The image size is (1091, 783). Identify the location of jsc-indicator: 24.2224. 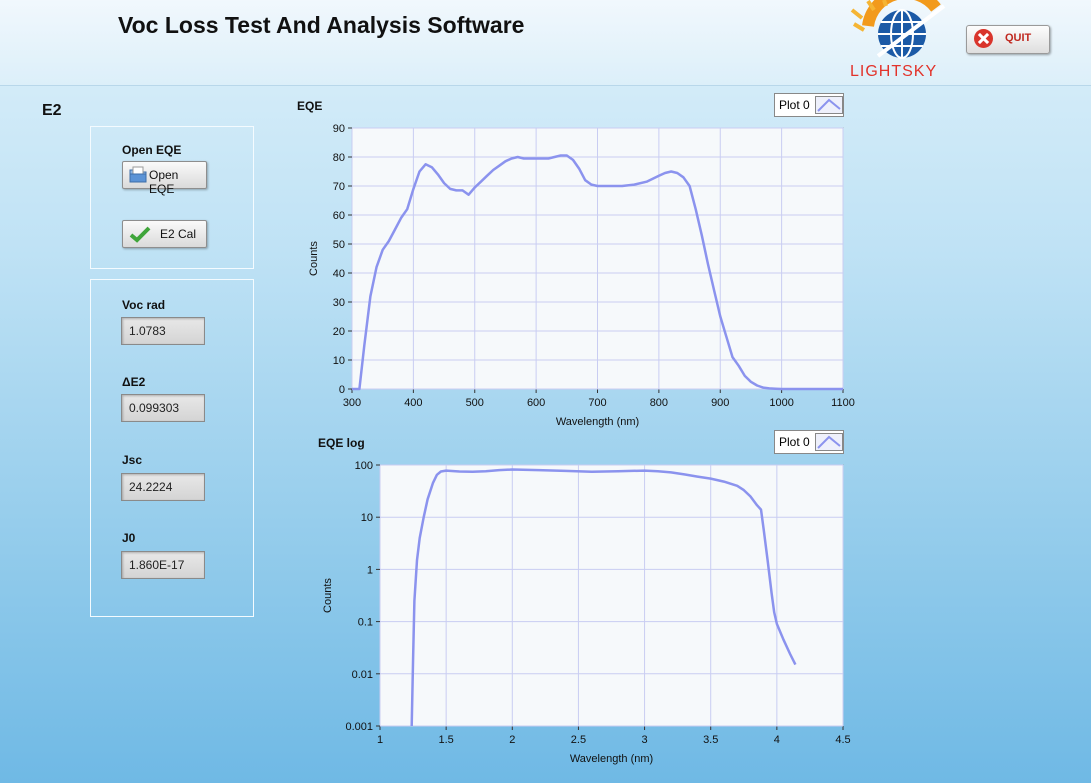
(163, 487).